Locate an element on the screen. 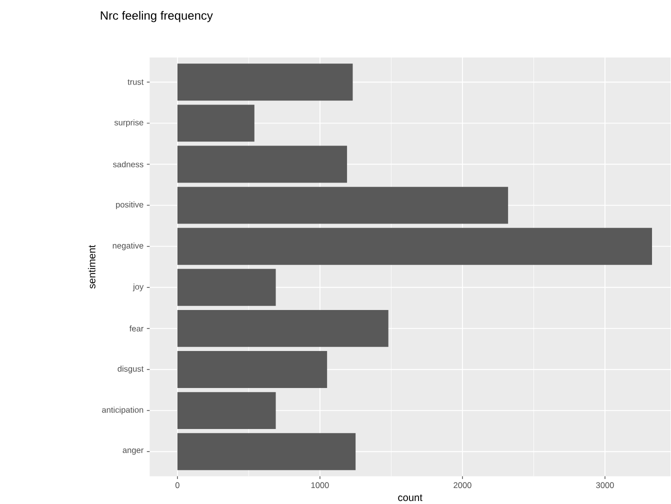 The image size is (671, 504). y-tick-label: fear is located at coordinates (136, 328).